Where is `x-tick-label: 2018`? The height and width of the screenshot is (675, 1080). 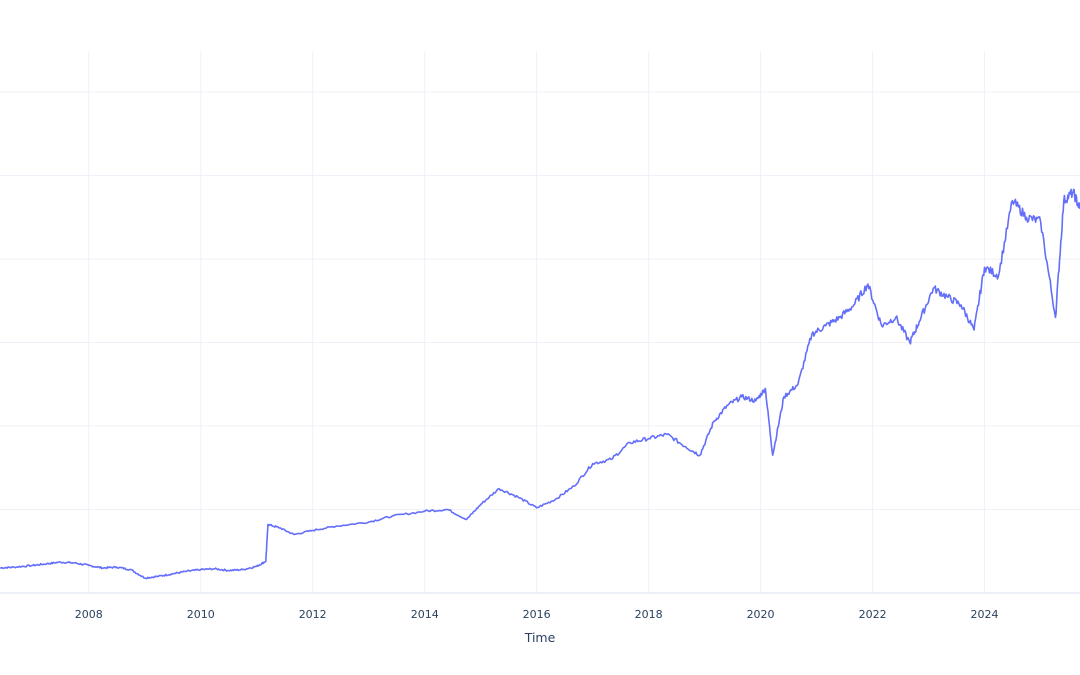 x-tick-label: 2018 is located at coordinates (649, 614).